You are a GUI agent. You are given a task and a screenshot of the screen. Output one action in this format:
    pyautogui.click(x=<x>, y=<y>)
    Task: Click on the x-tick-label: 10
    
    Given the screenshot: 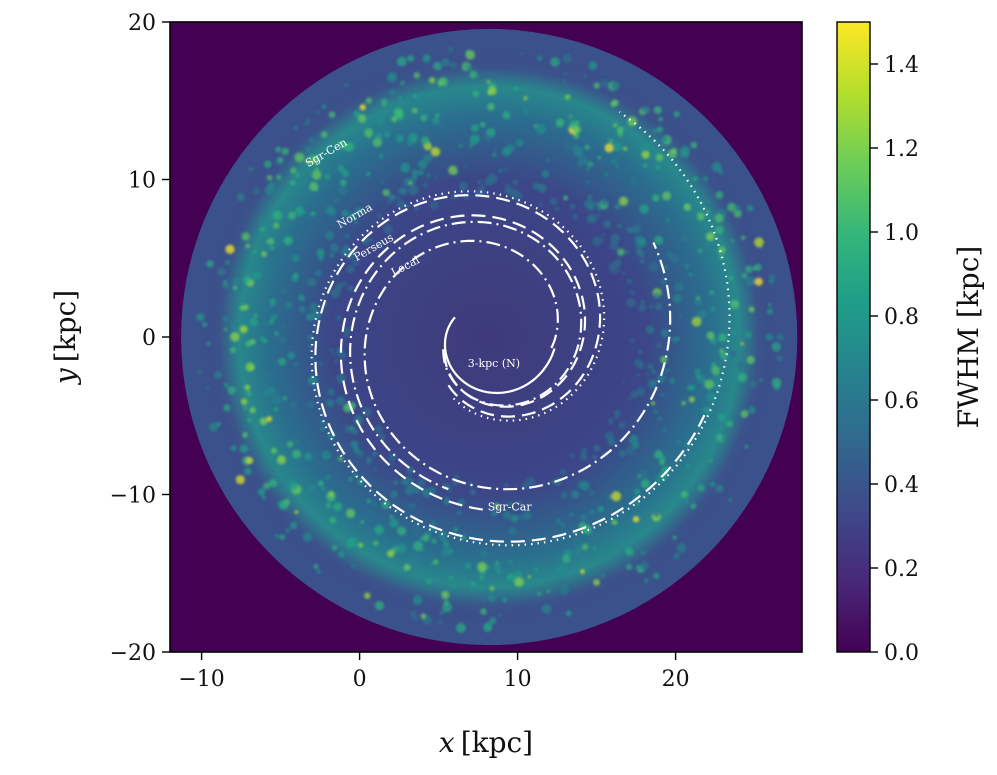 What is the action you would take?
    pyautogui.click(x=518, y=679)
    